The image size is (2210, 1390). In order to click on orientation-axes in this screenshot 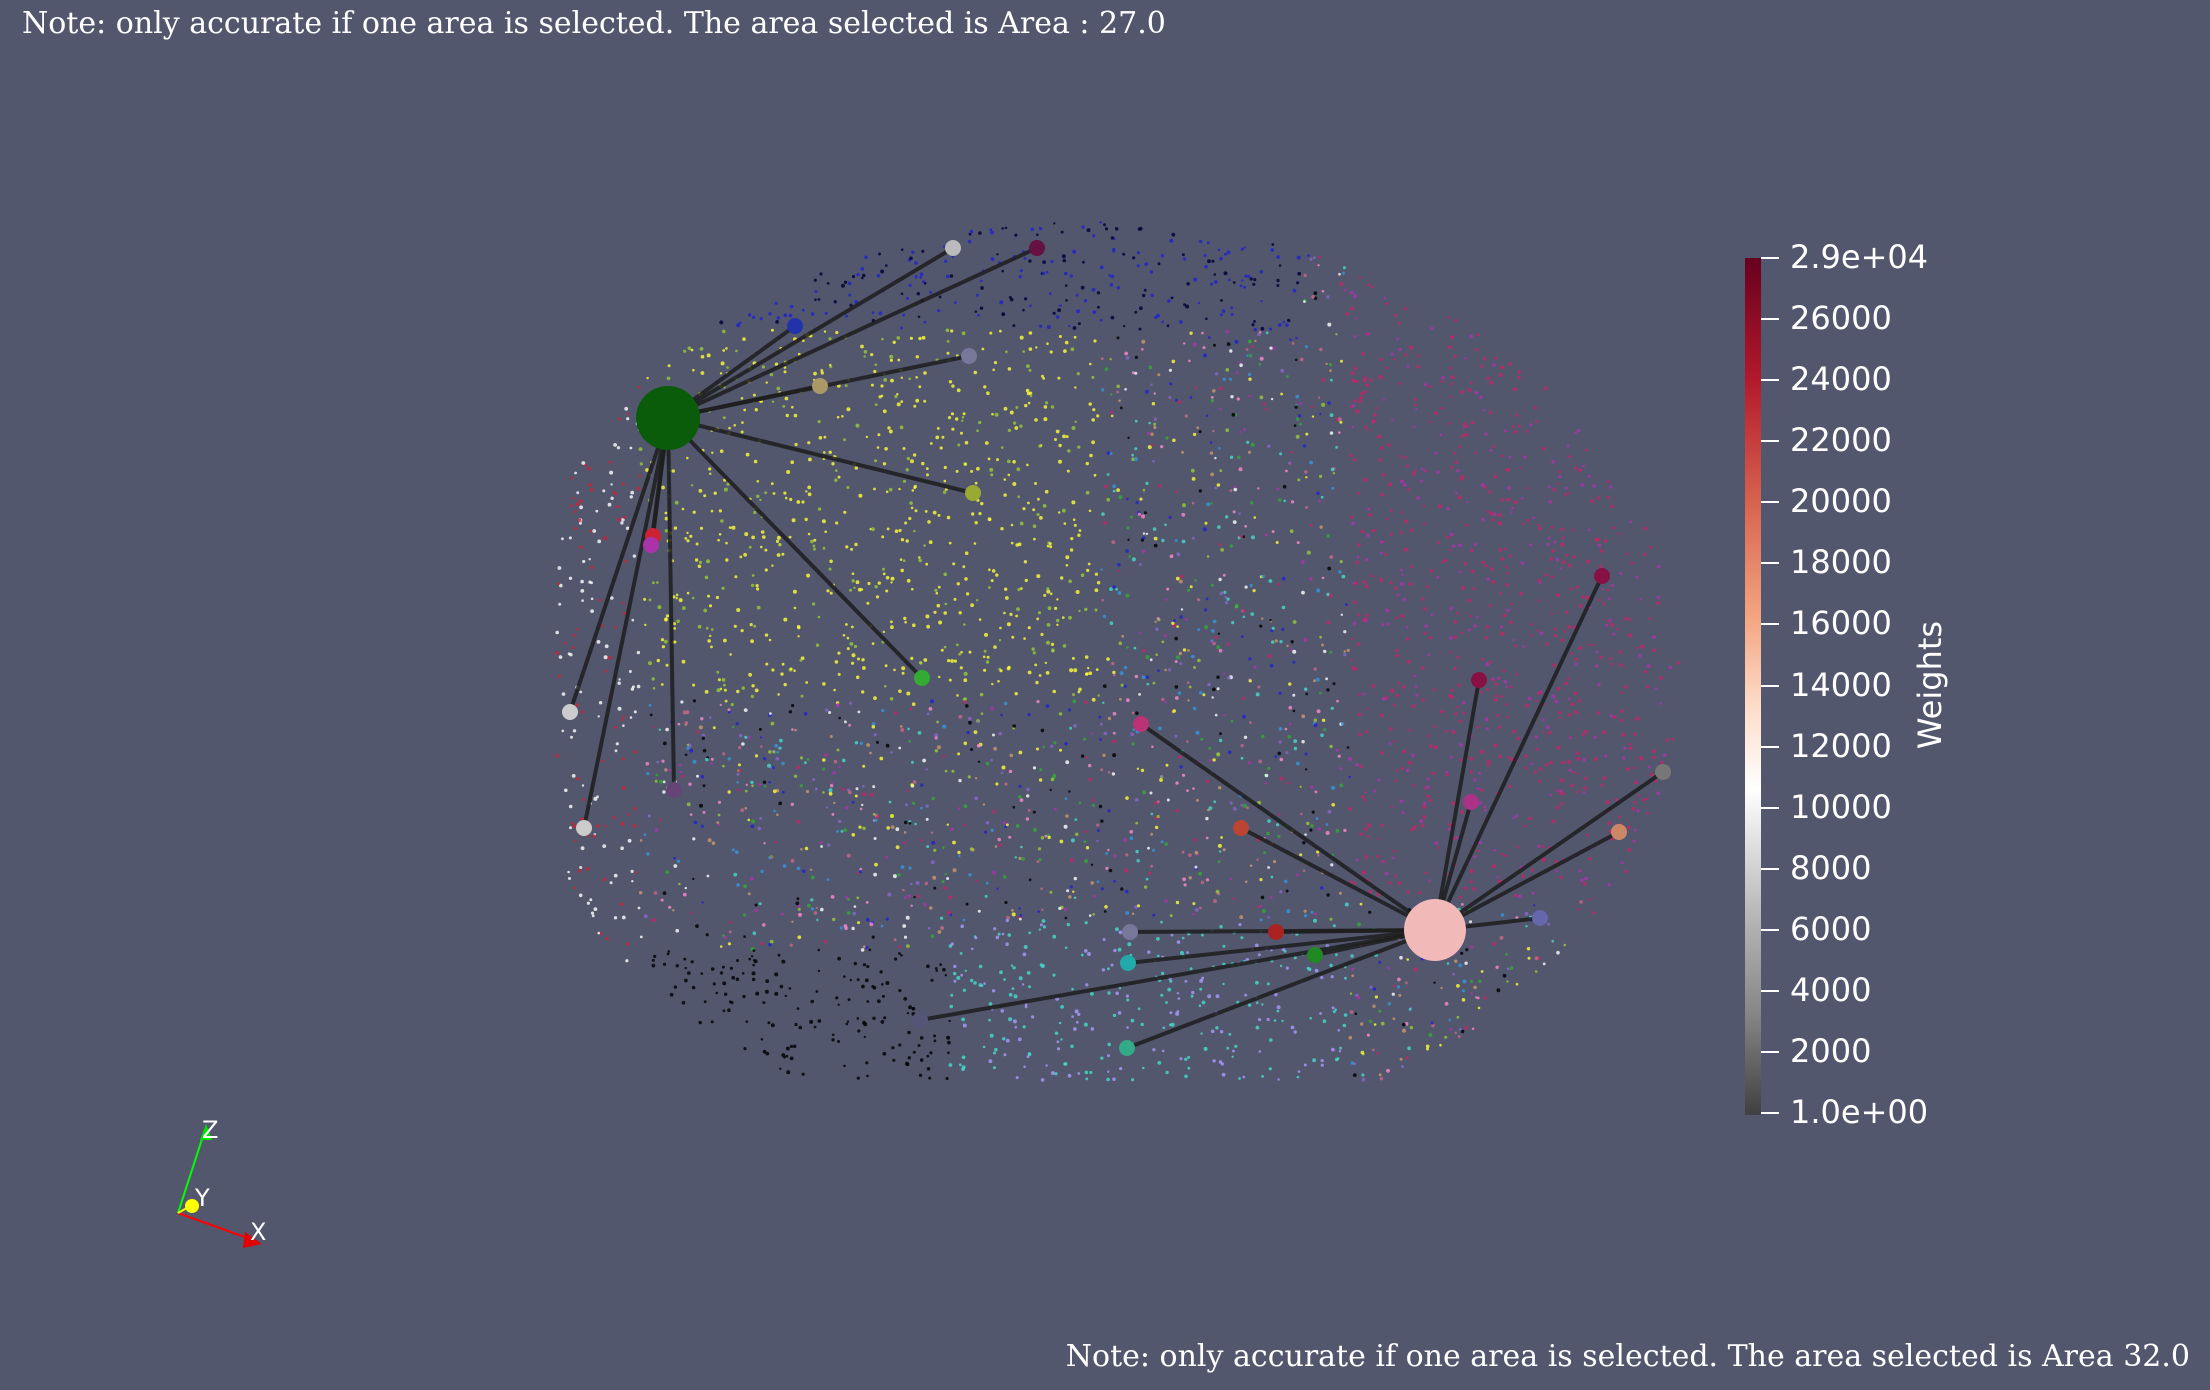, I will do `click(219, 1186)`.